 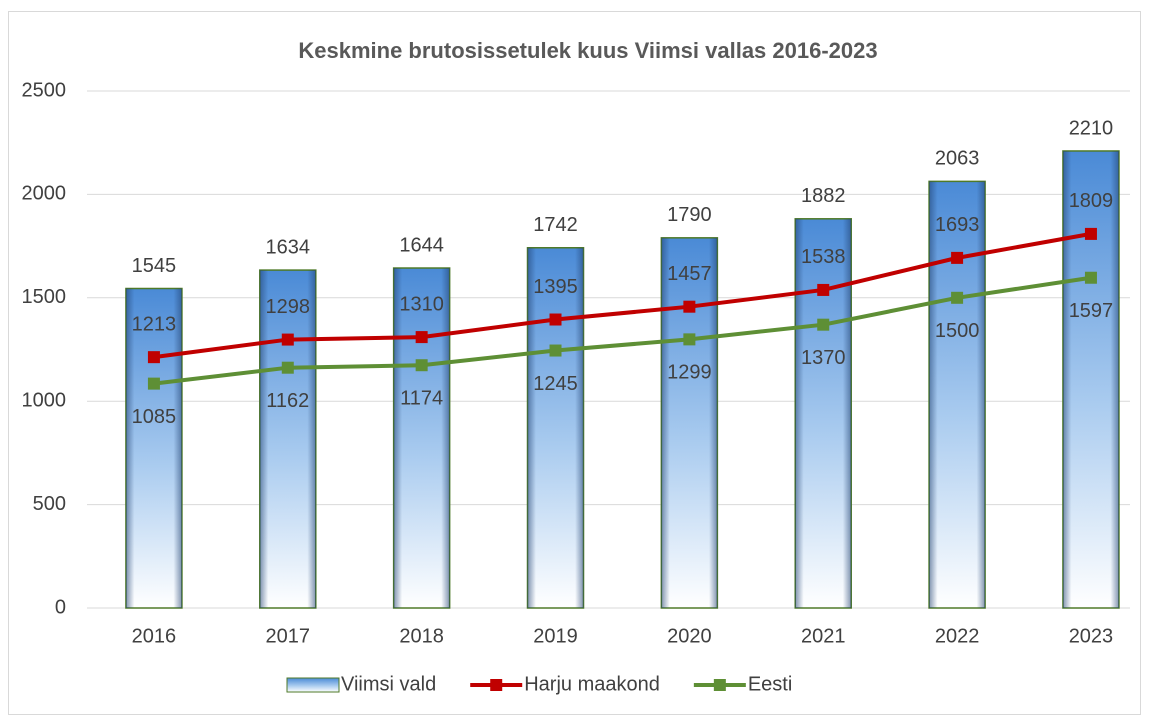 What do you see at coordinates (555, 636) in the screenshot?
I see `x-tick-label: 2019` at bounding box center [555, 636].